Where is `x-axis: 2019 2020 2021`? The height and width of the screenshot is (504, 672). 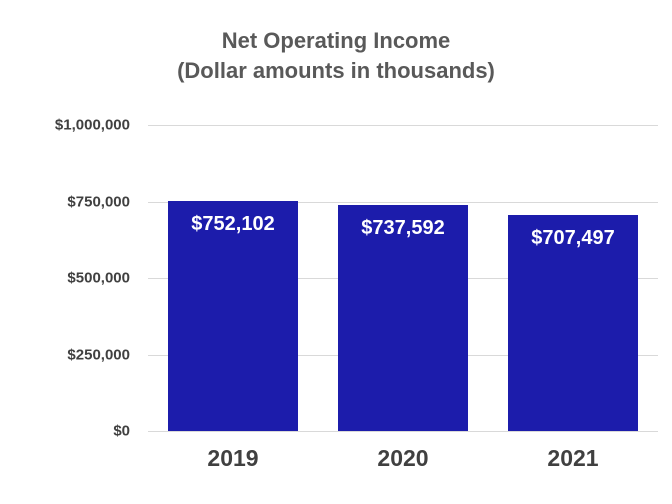
x-axis: 2019 2020 2021 is located at coordinates (403, 458).